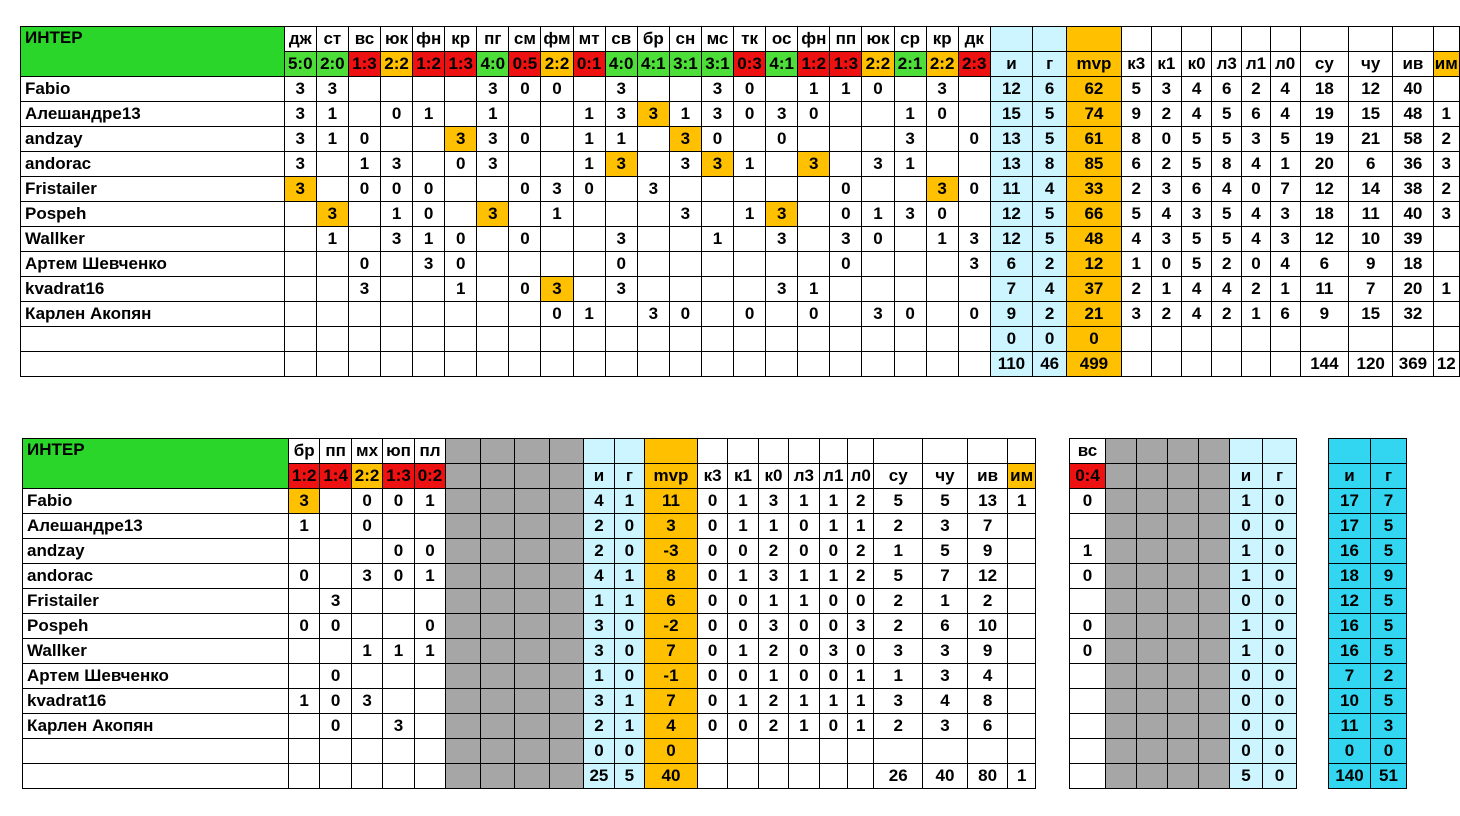  What do you see at coordinates (945, 526) in the screenshot?
I see `stat-value: 3` at bounding box center [945, 526].